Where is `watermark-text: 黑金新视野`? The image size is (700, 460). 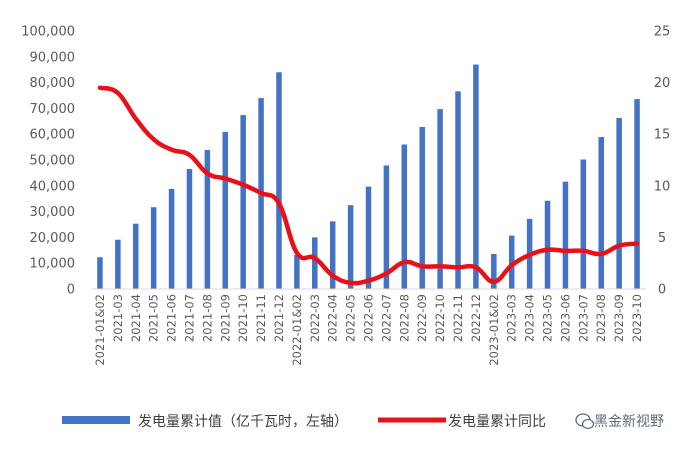
watermark-text: 黑金新视野 is located at coordinates (629, 422).